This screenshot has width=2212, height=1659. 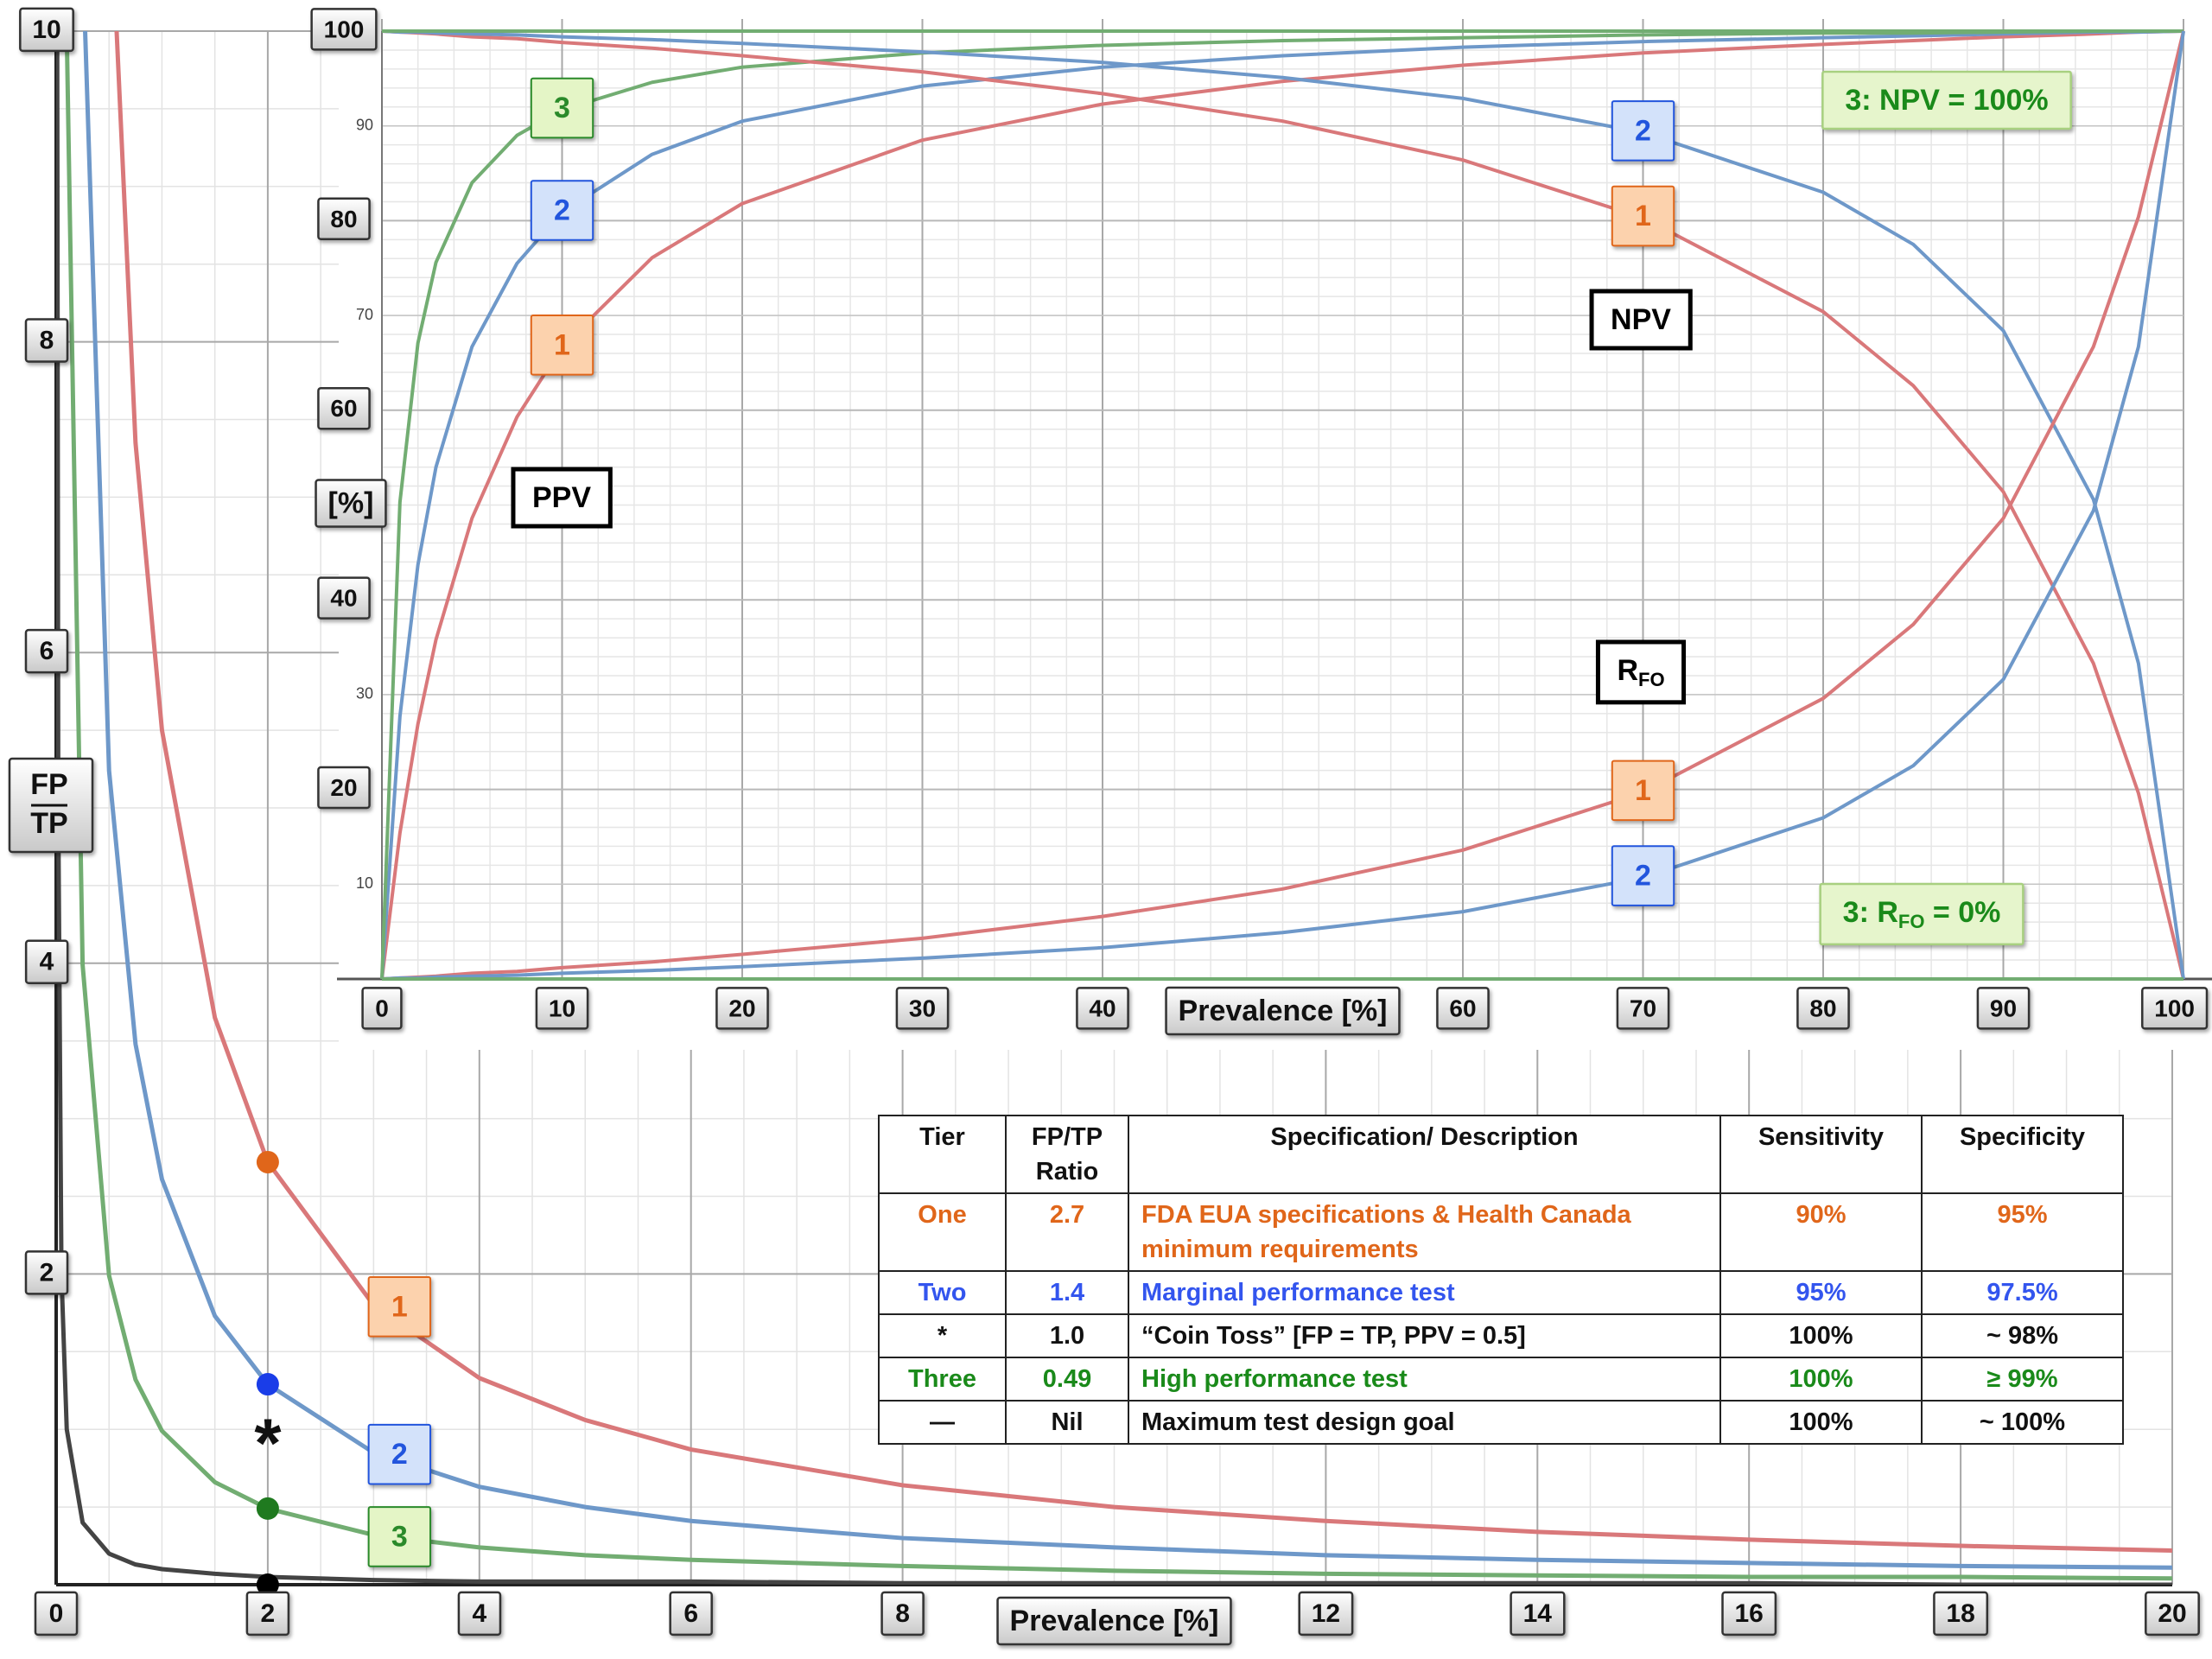 I want to click on x-tick-label: 18, so click(x=1960, y=1613).